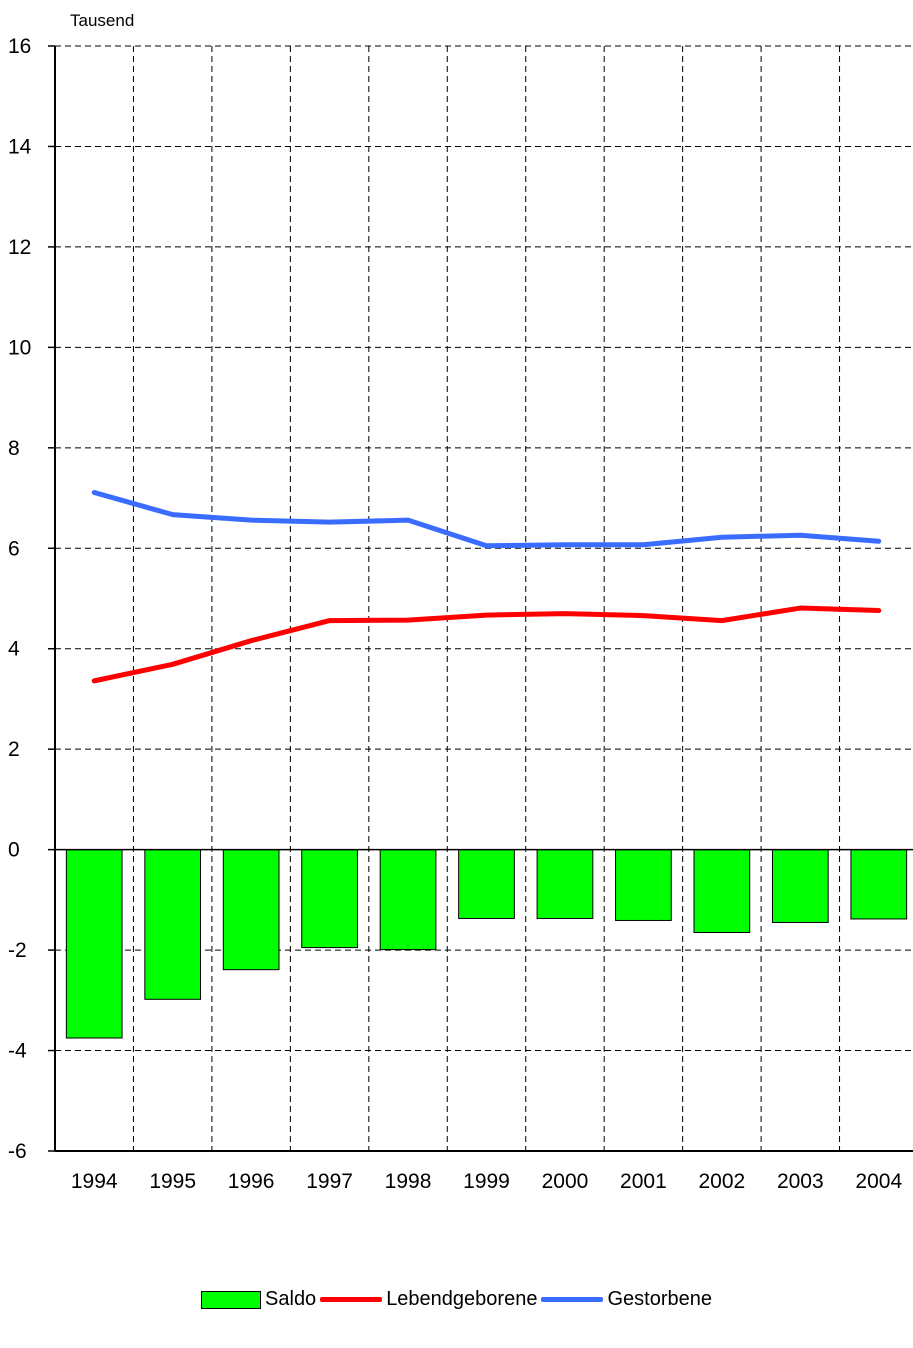 Image resolution: width=913 pixels, height=1348 pixels. What do you see at coordinates (17, 1151) in the screenshot?
I see `y-tick-label: -6` at bounding box center [17, 1151].